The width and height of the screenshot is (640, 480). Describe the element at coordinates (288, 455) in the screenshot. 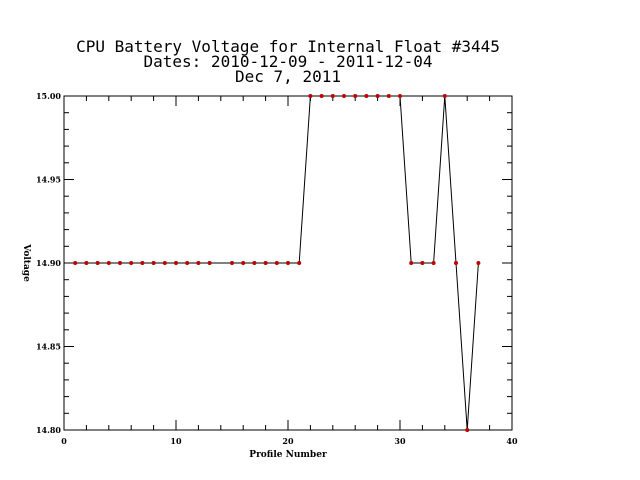

I see `x-axis-label: Profile Number` at that location.